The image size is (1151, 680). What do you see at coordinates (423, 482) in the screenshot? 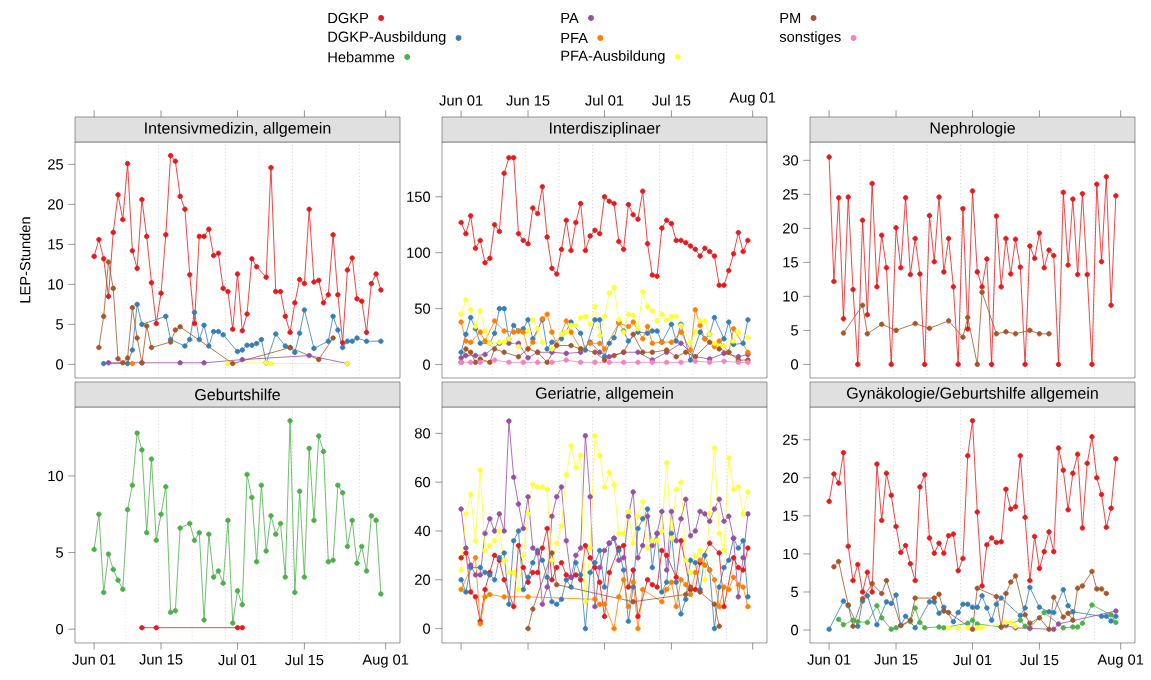
I see `y-tick-label: 60` at bounding box center [423, 482].